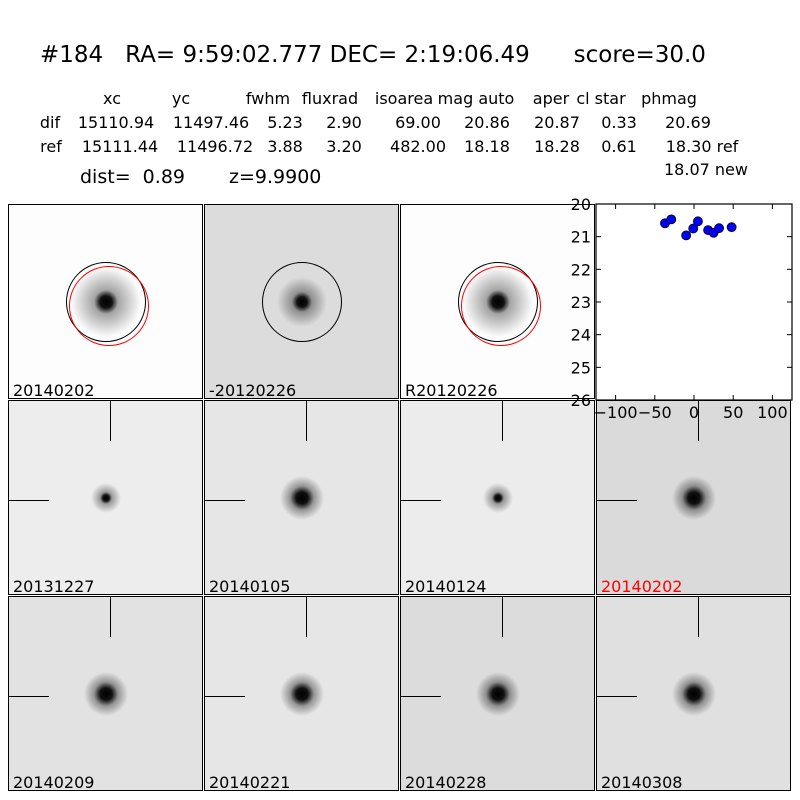  Describe the element at coordinates (655, 412) in the screenshot. I see `x-tick-label: −50` at that location.